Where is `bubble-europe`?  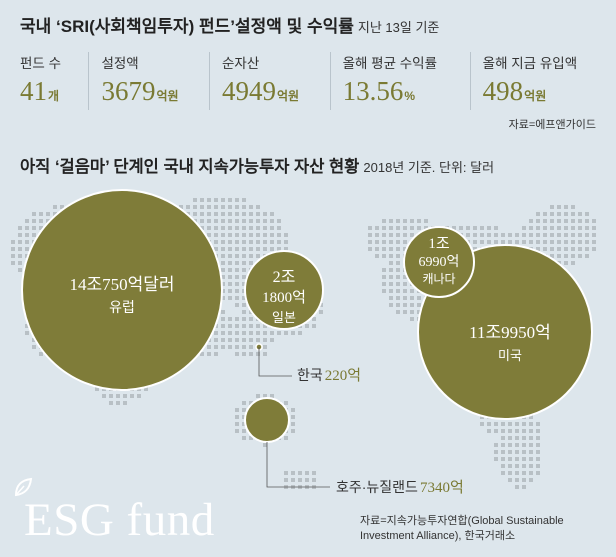
bubble-europe is located at coordinates (122, 290).